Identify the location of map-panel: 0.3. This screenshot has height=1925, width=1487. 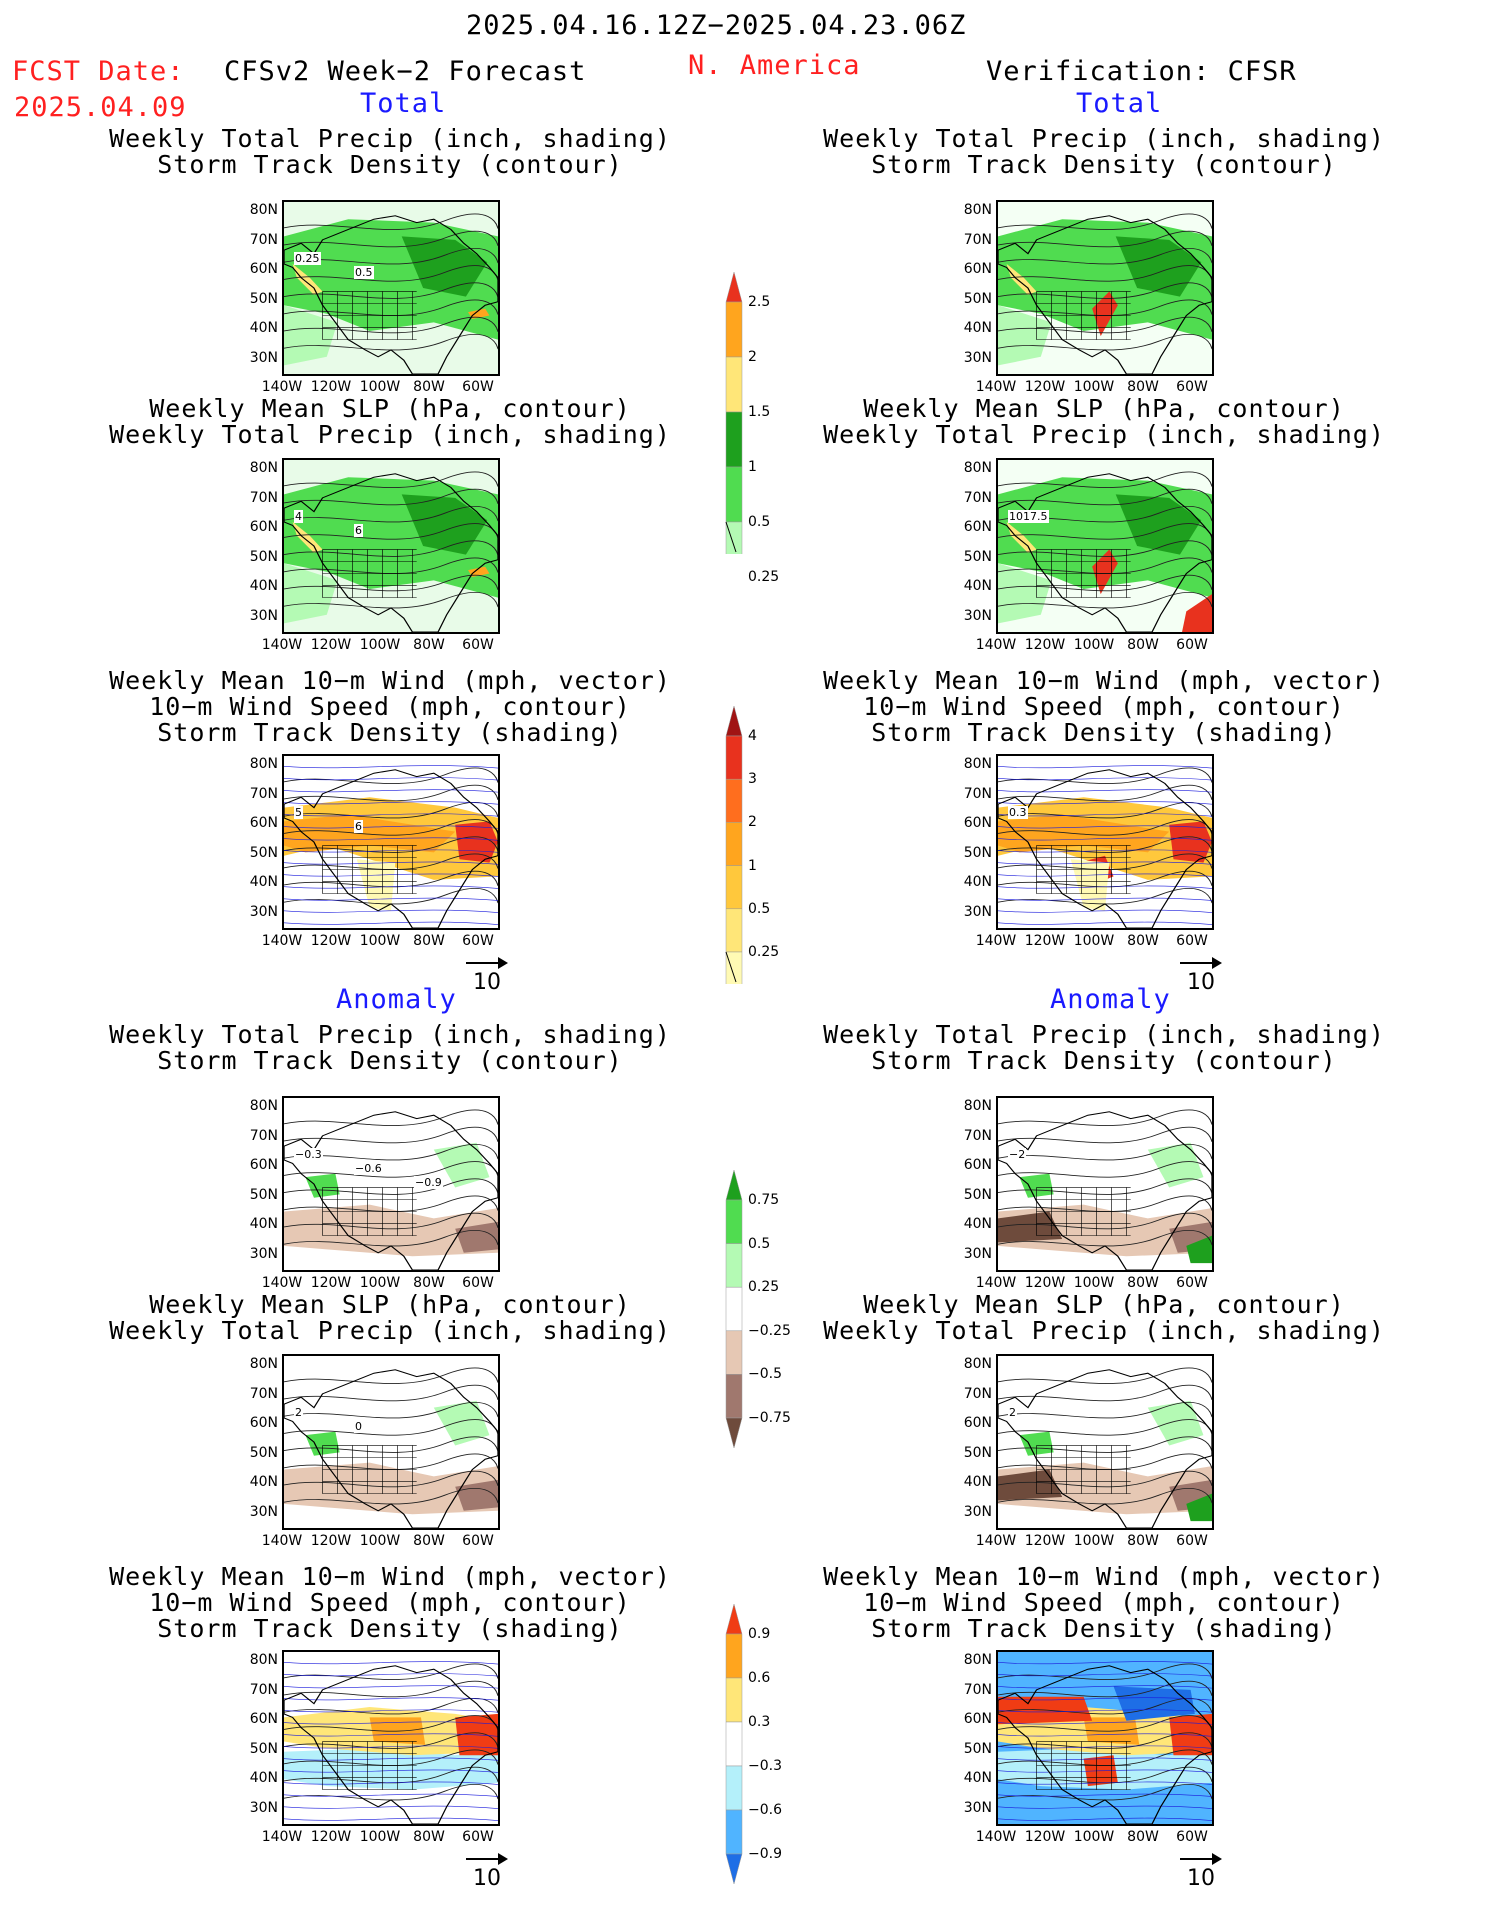
(1105, 842).